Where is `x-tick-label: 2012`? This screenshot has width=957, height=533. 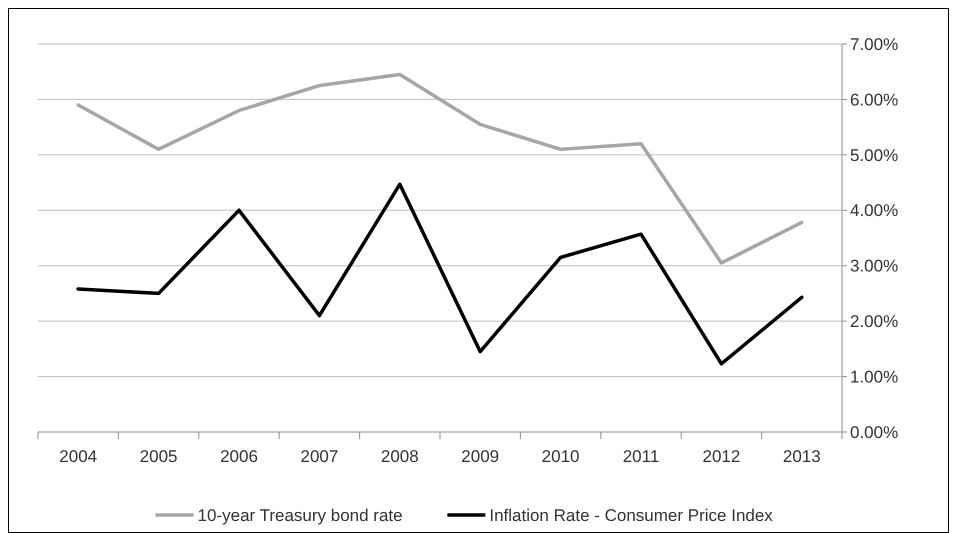 x-tick-label: 2012 is located at coordinates (721, 456).